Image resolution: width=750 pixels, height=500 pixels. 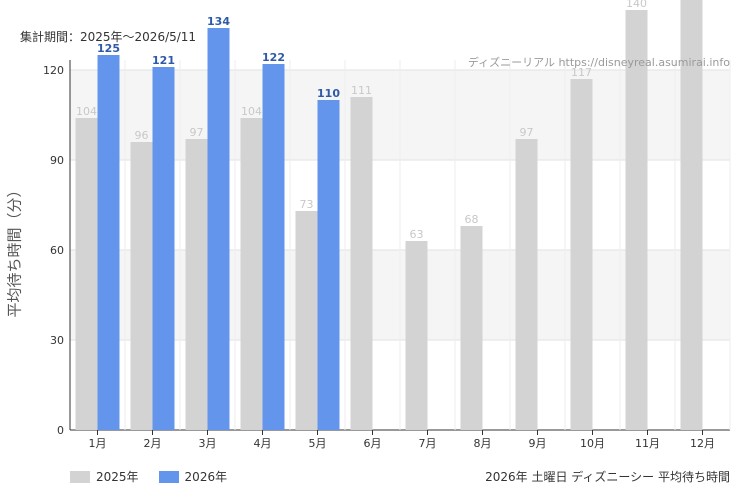 I want to click on bar-2025-label: 111, so click(x=361, y=90).